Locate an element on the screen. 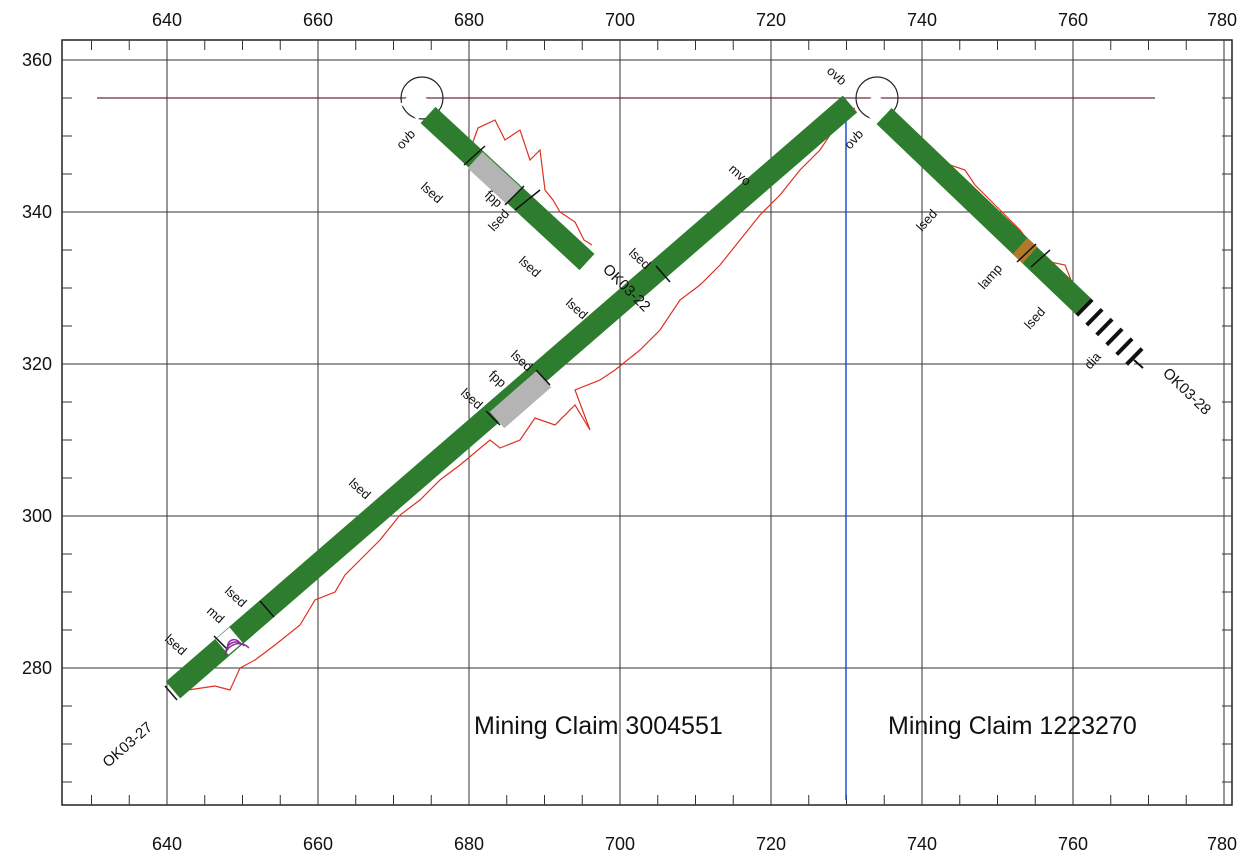 The image size is (1243, 858). core-segment-dia is located at coordinates (1110, 333).